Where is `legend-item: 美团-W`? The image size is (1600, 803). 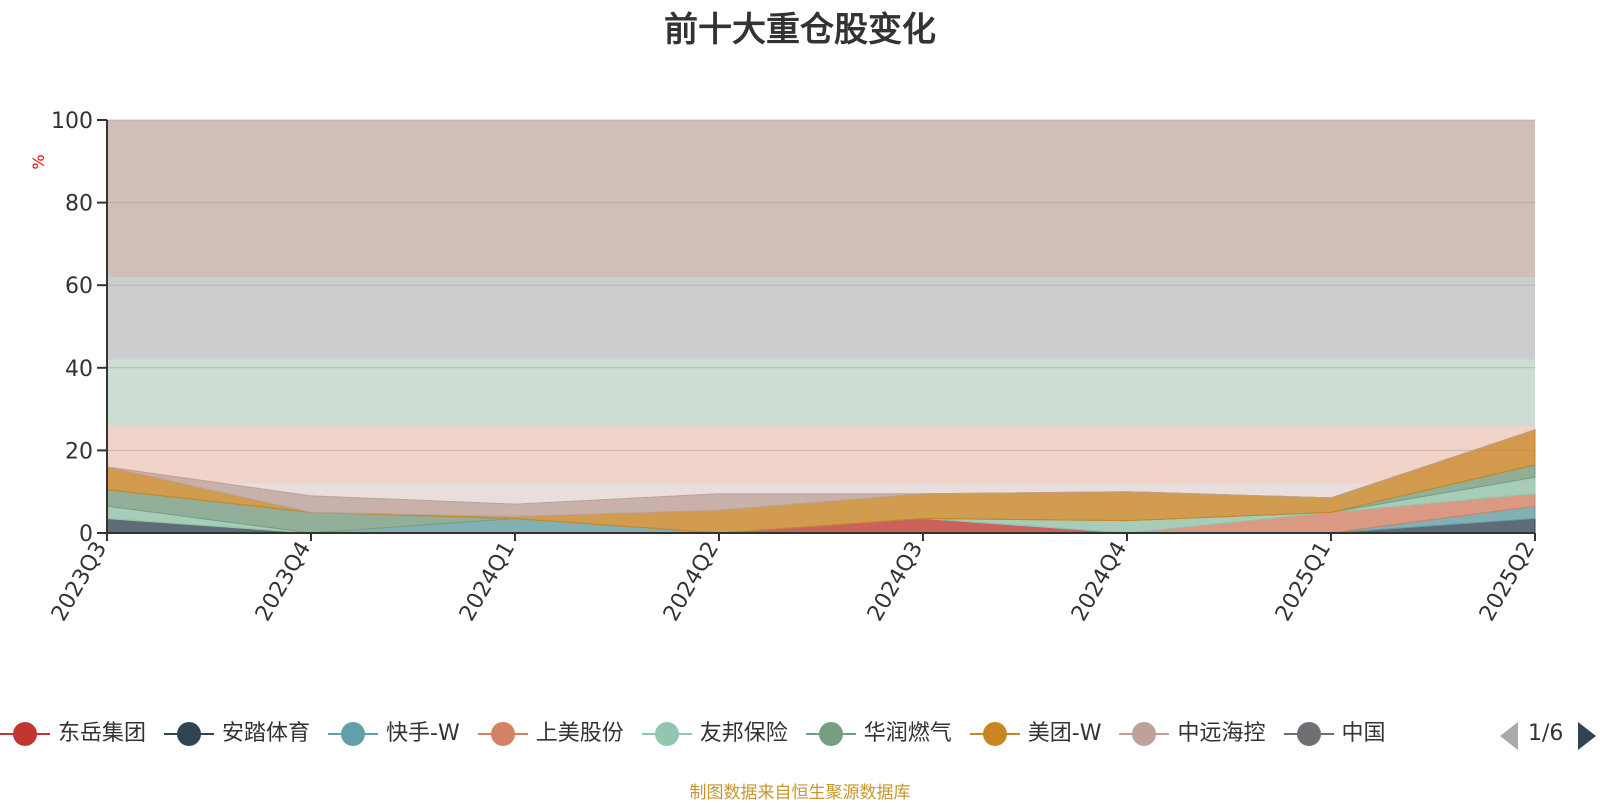 legend-item: 美团-W is located at coordinates (1035, 734).